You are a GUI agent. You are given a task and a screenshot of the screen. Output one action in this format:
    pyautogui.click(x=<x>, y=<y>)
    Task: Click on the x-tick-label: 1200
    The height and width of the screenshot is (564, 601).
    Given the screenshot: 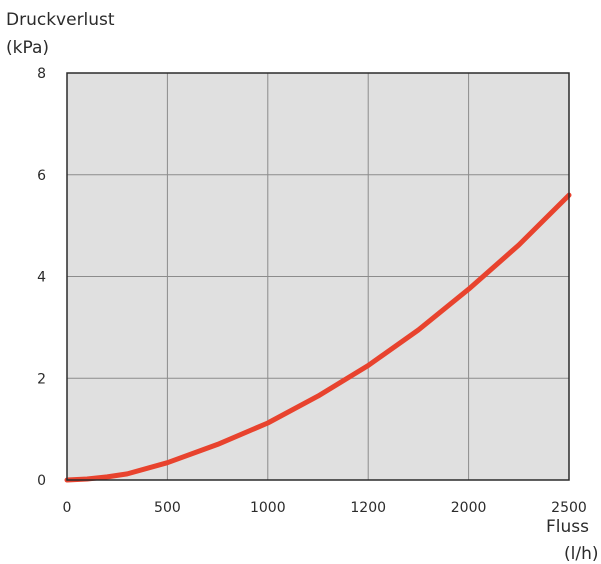 What is the action you would take?
    pyautogui.click(x=368, y=508)
    